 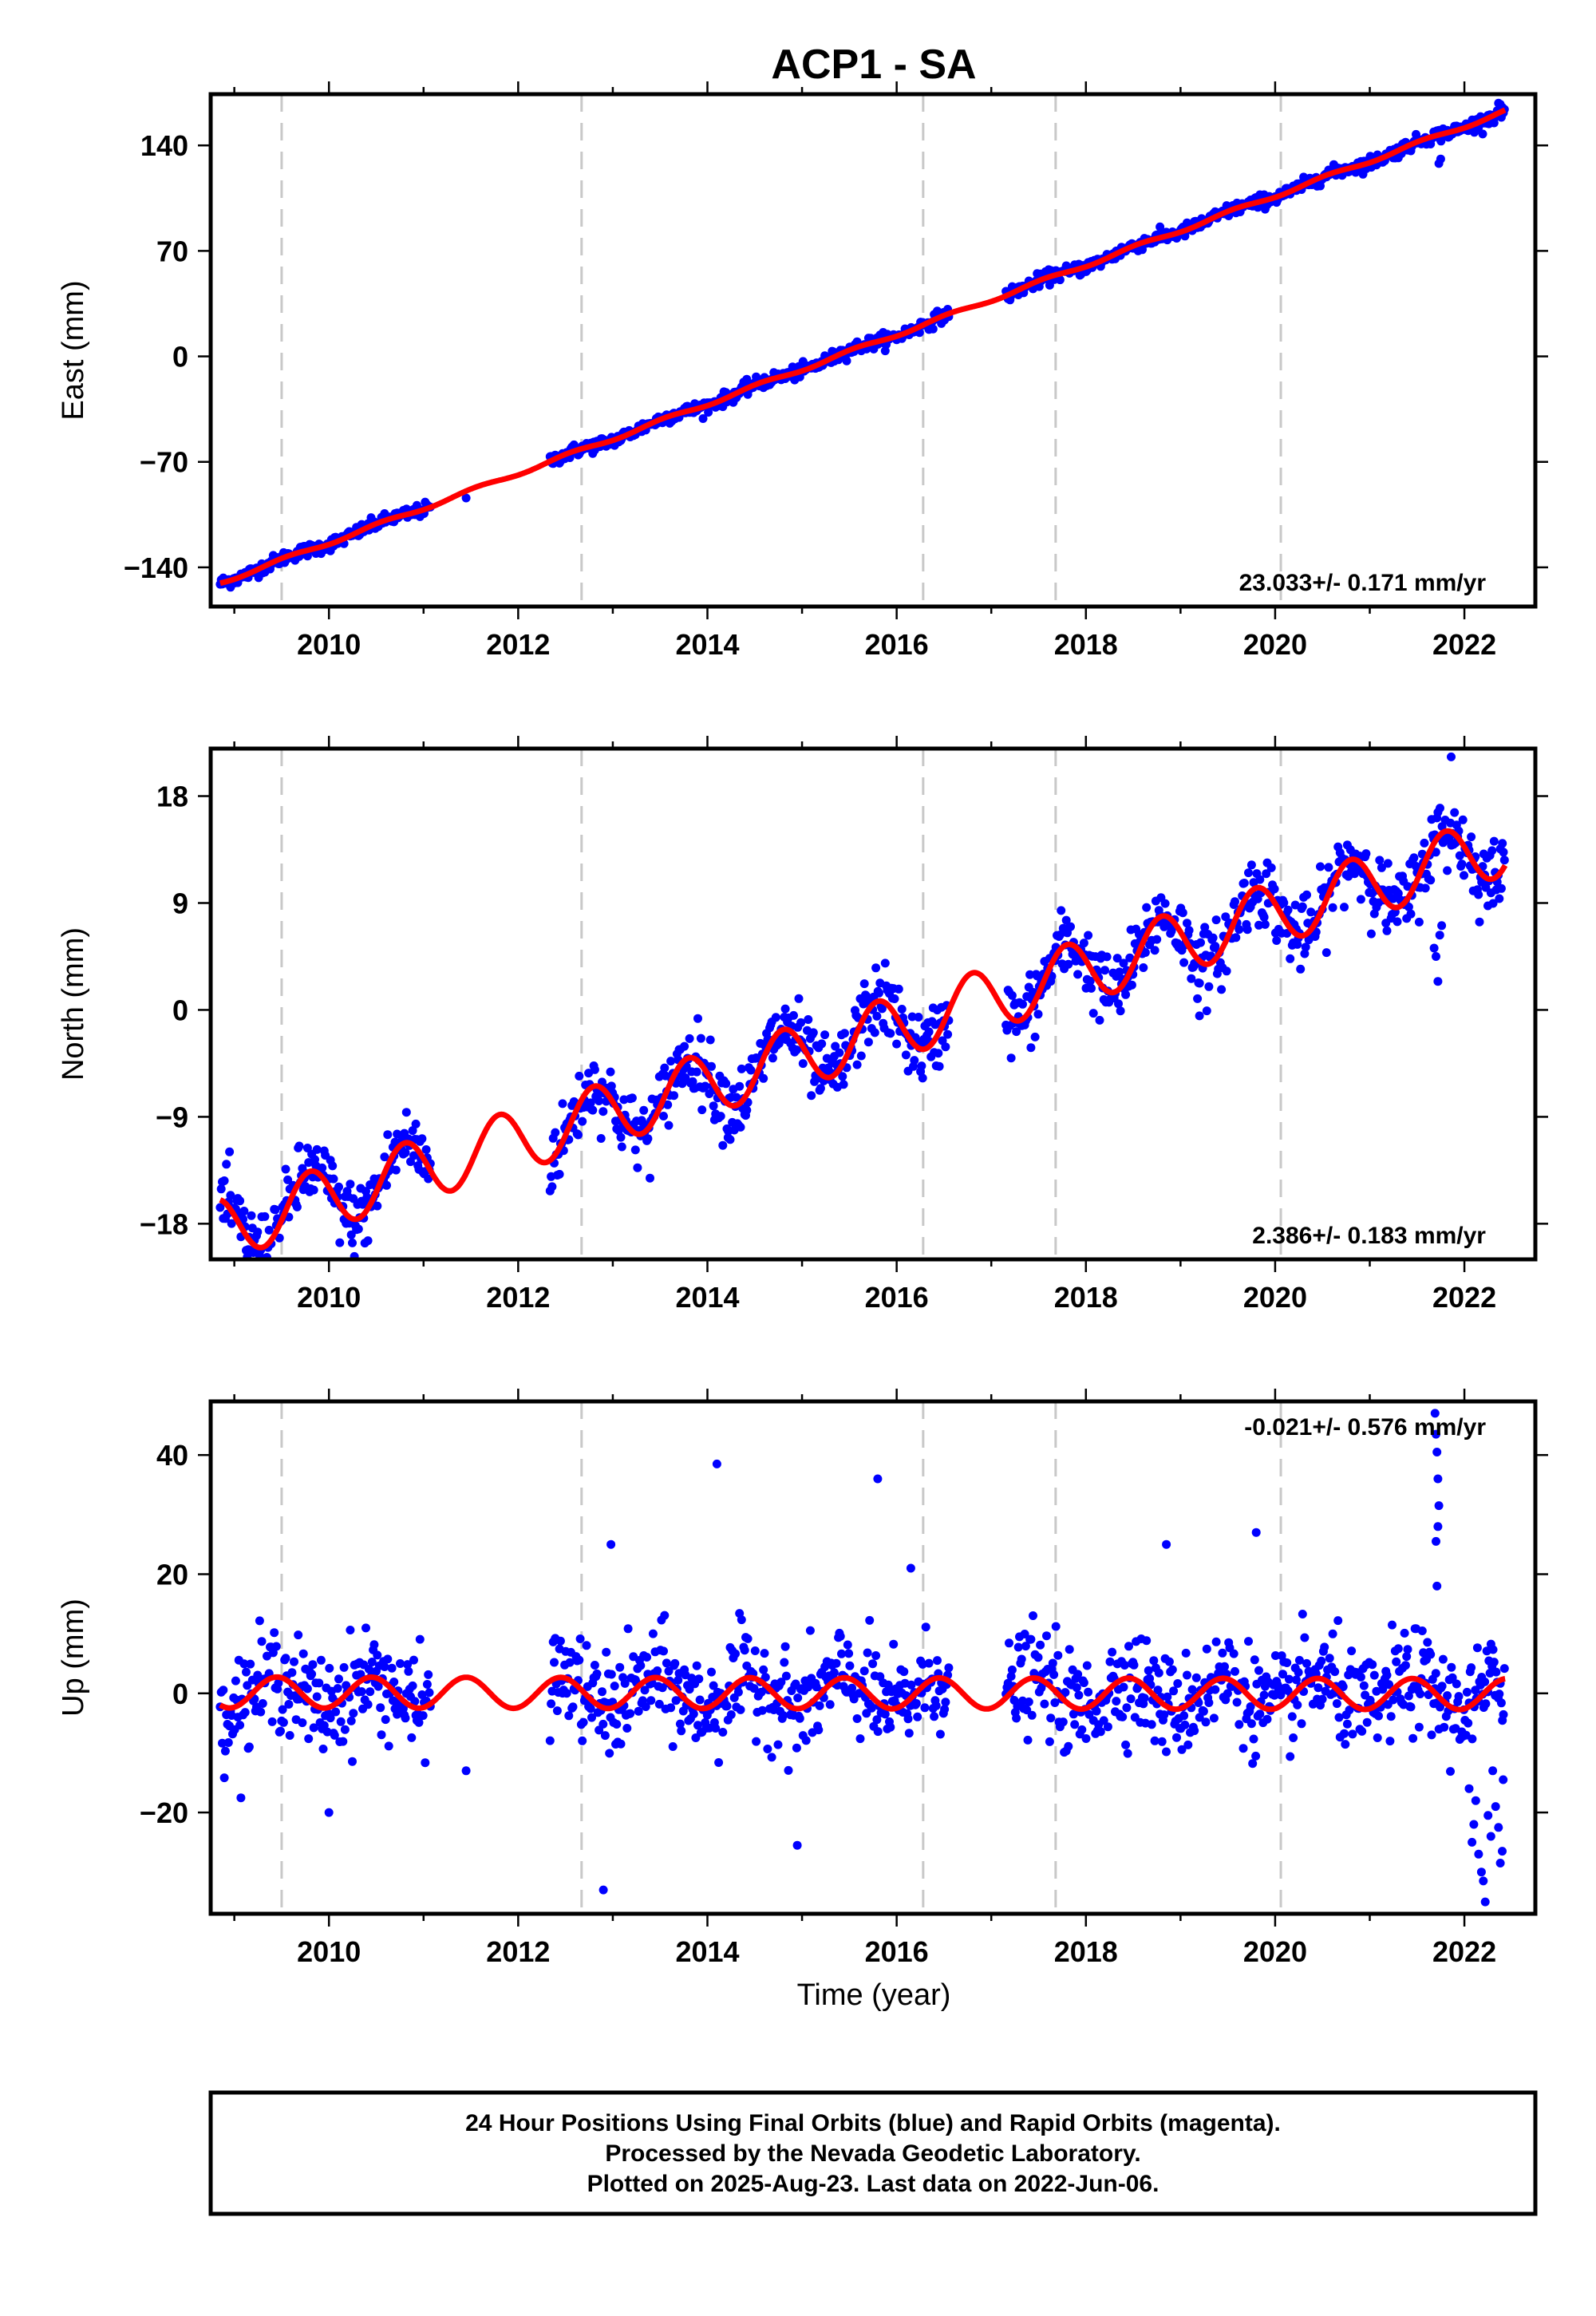 What do you see at coordinates (73, 1004) in the screenshot?
I see `north-y-axis-label: North (mm)` at bounding box center [73, 1004].